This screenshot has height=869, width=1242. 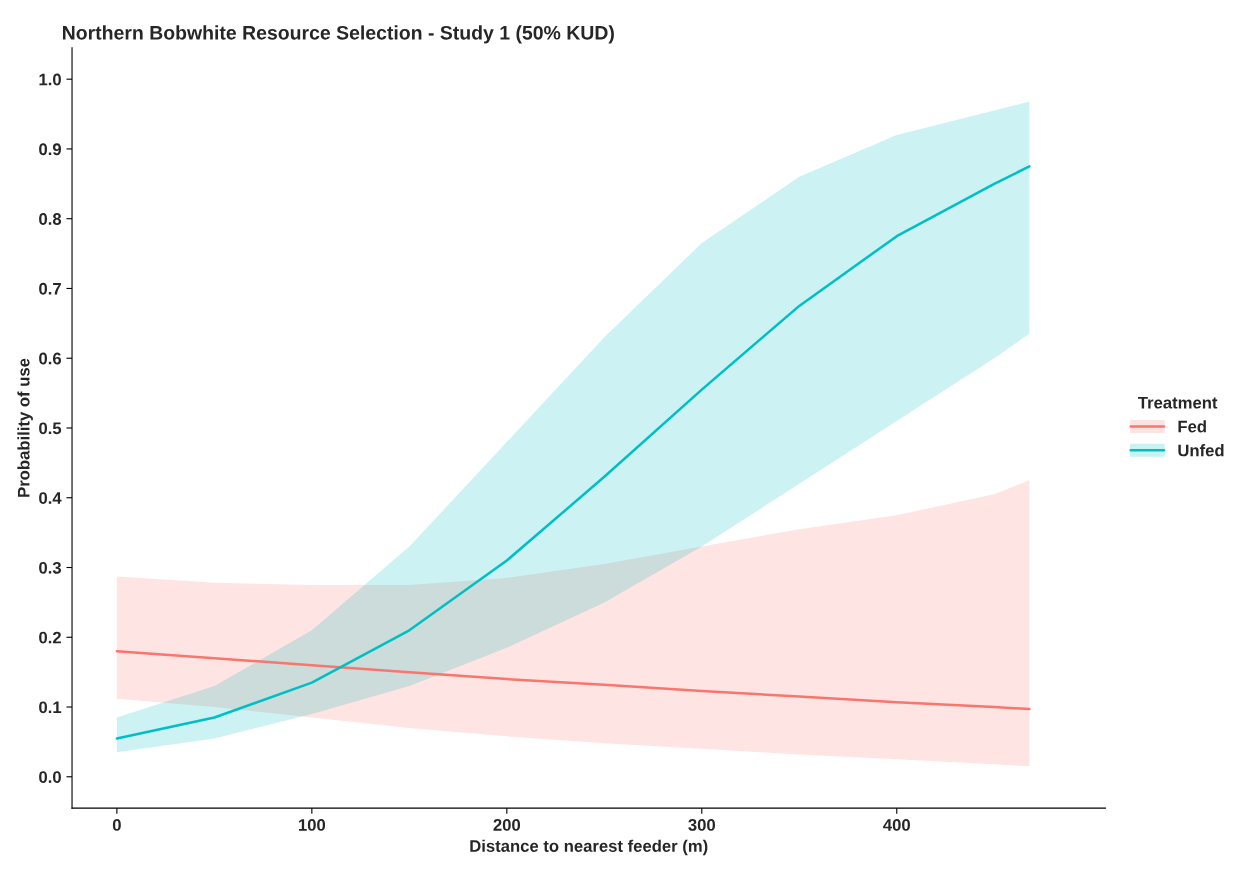 I want to click on y-tick-label: 0.2, so click(x=50, y=637).